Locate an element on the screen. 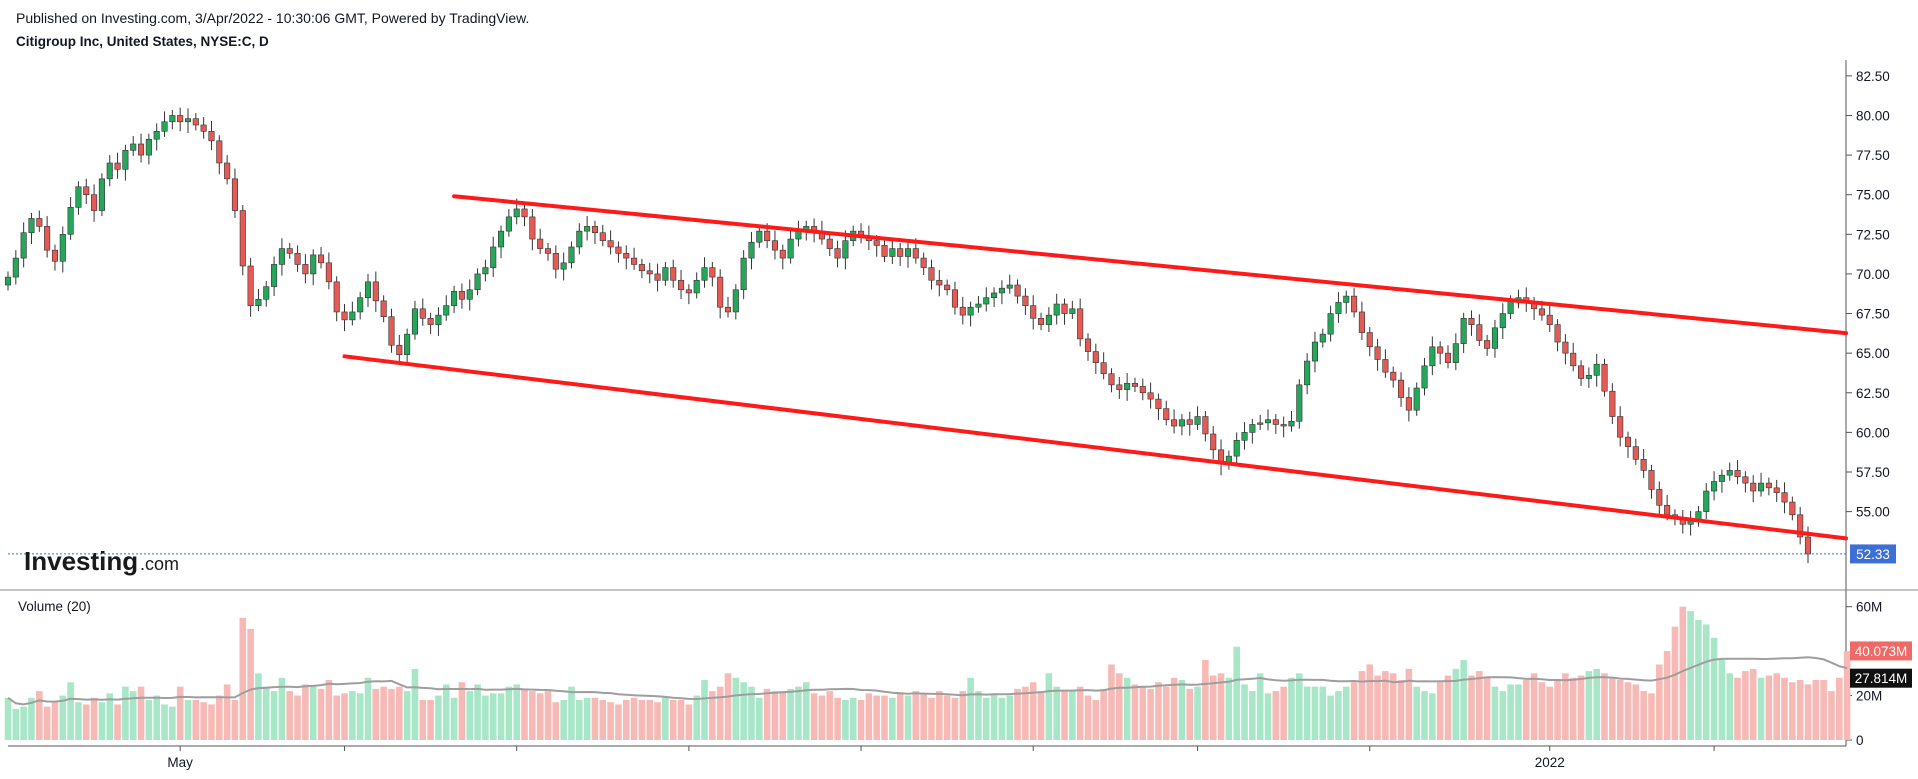 Image resolution: width=1918 pixels, height=779 pixels. volume-last-tag-text: 40.073M is located at coordinates (1881, 651).